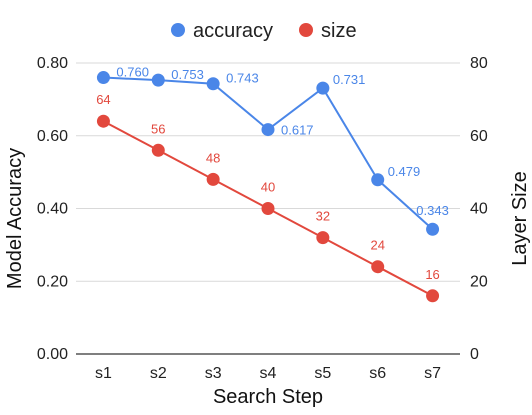  What do you see at coordinates (377, 245) in the screenshot?
I see `size-data-label: 24` at bounding box center [377, 245].